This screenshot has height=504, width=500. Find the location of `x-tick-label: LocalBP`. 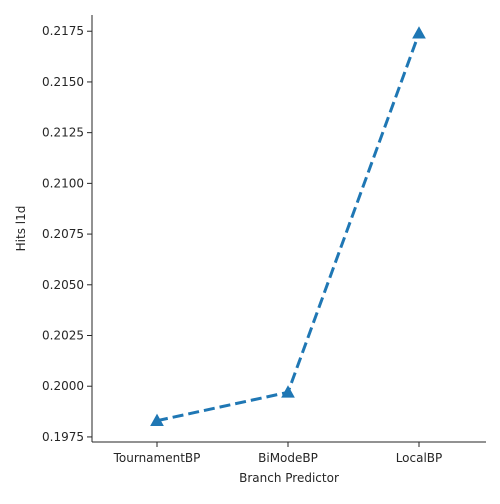

x-tick-label: LocalBP is located at coordinates (419, 458).